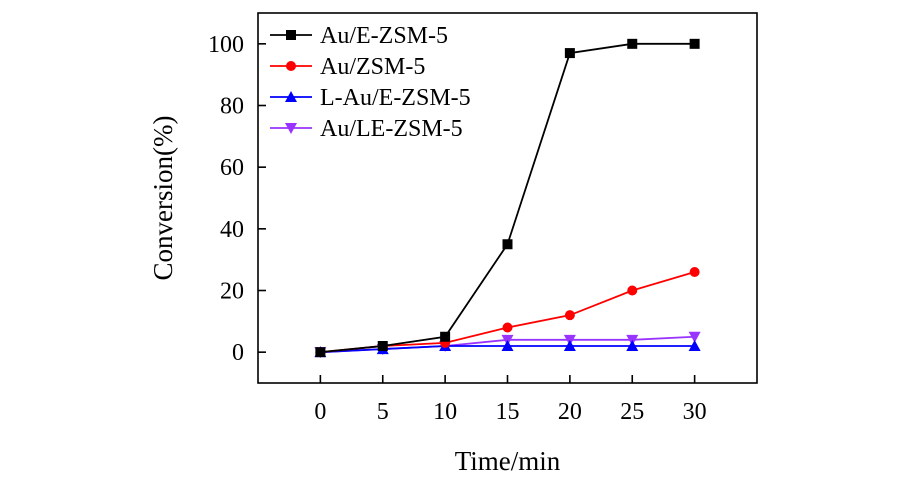  What do you see at coordinates (383, 412) in the screenshot?
I see `x-tick-label: 5` at bounding box center [383, 412].